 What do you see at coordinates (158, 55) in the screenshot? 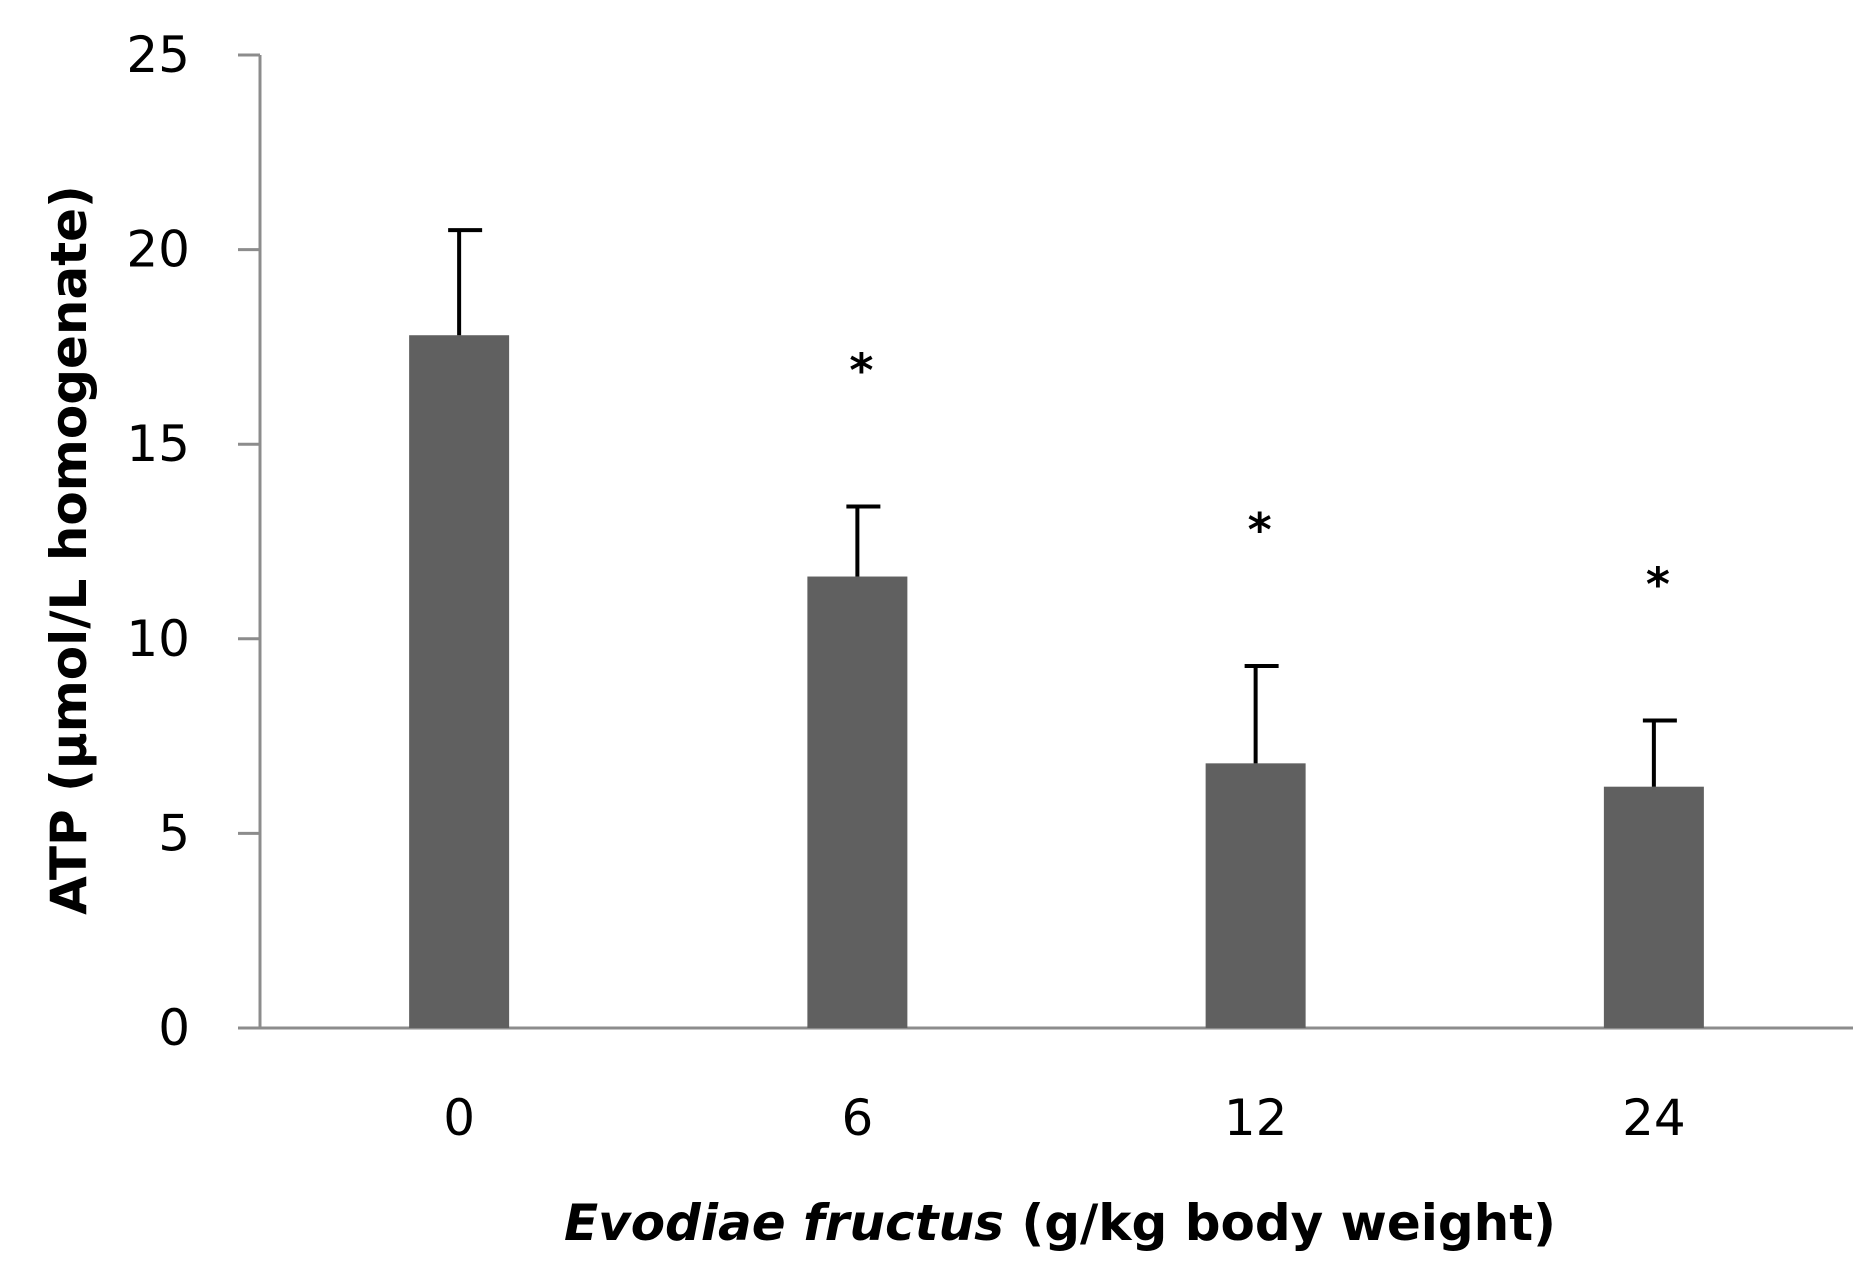
I see `y-tick-label: 25` at bounding box center [158, 55].